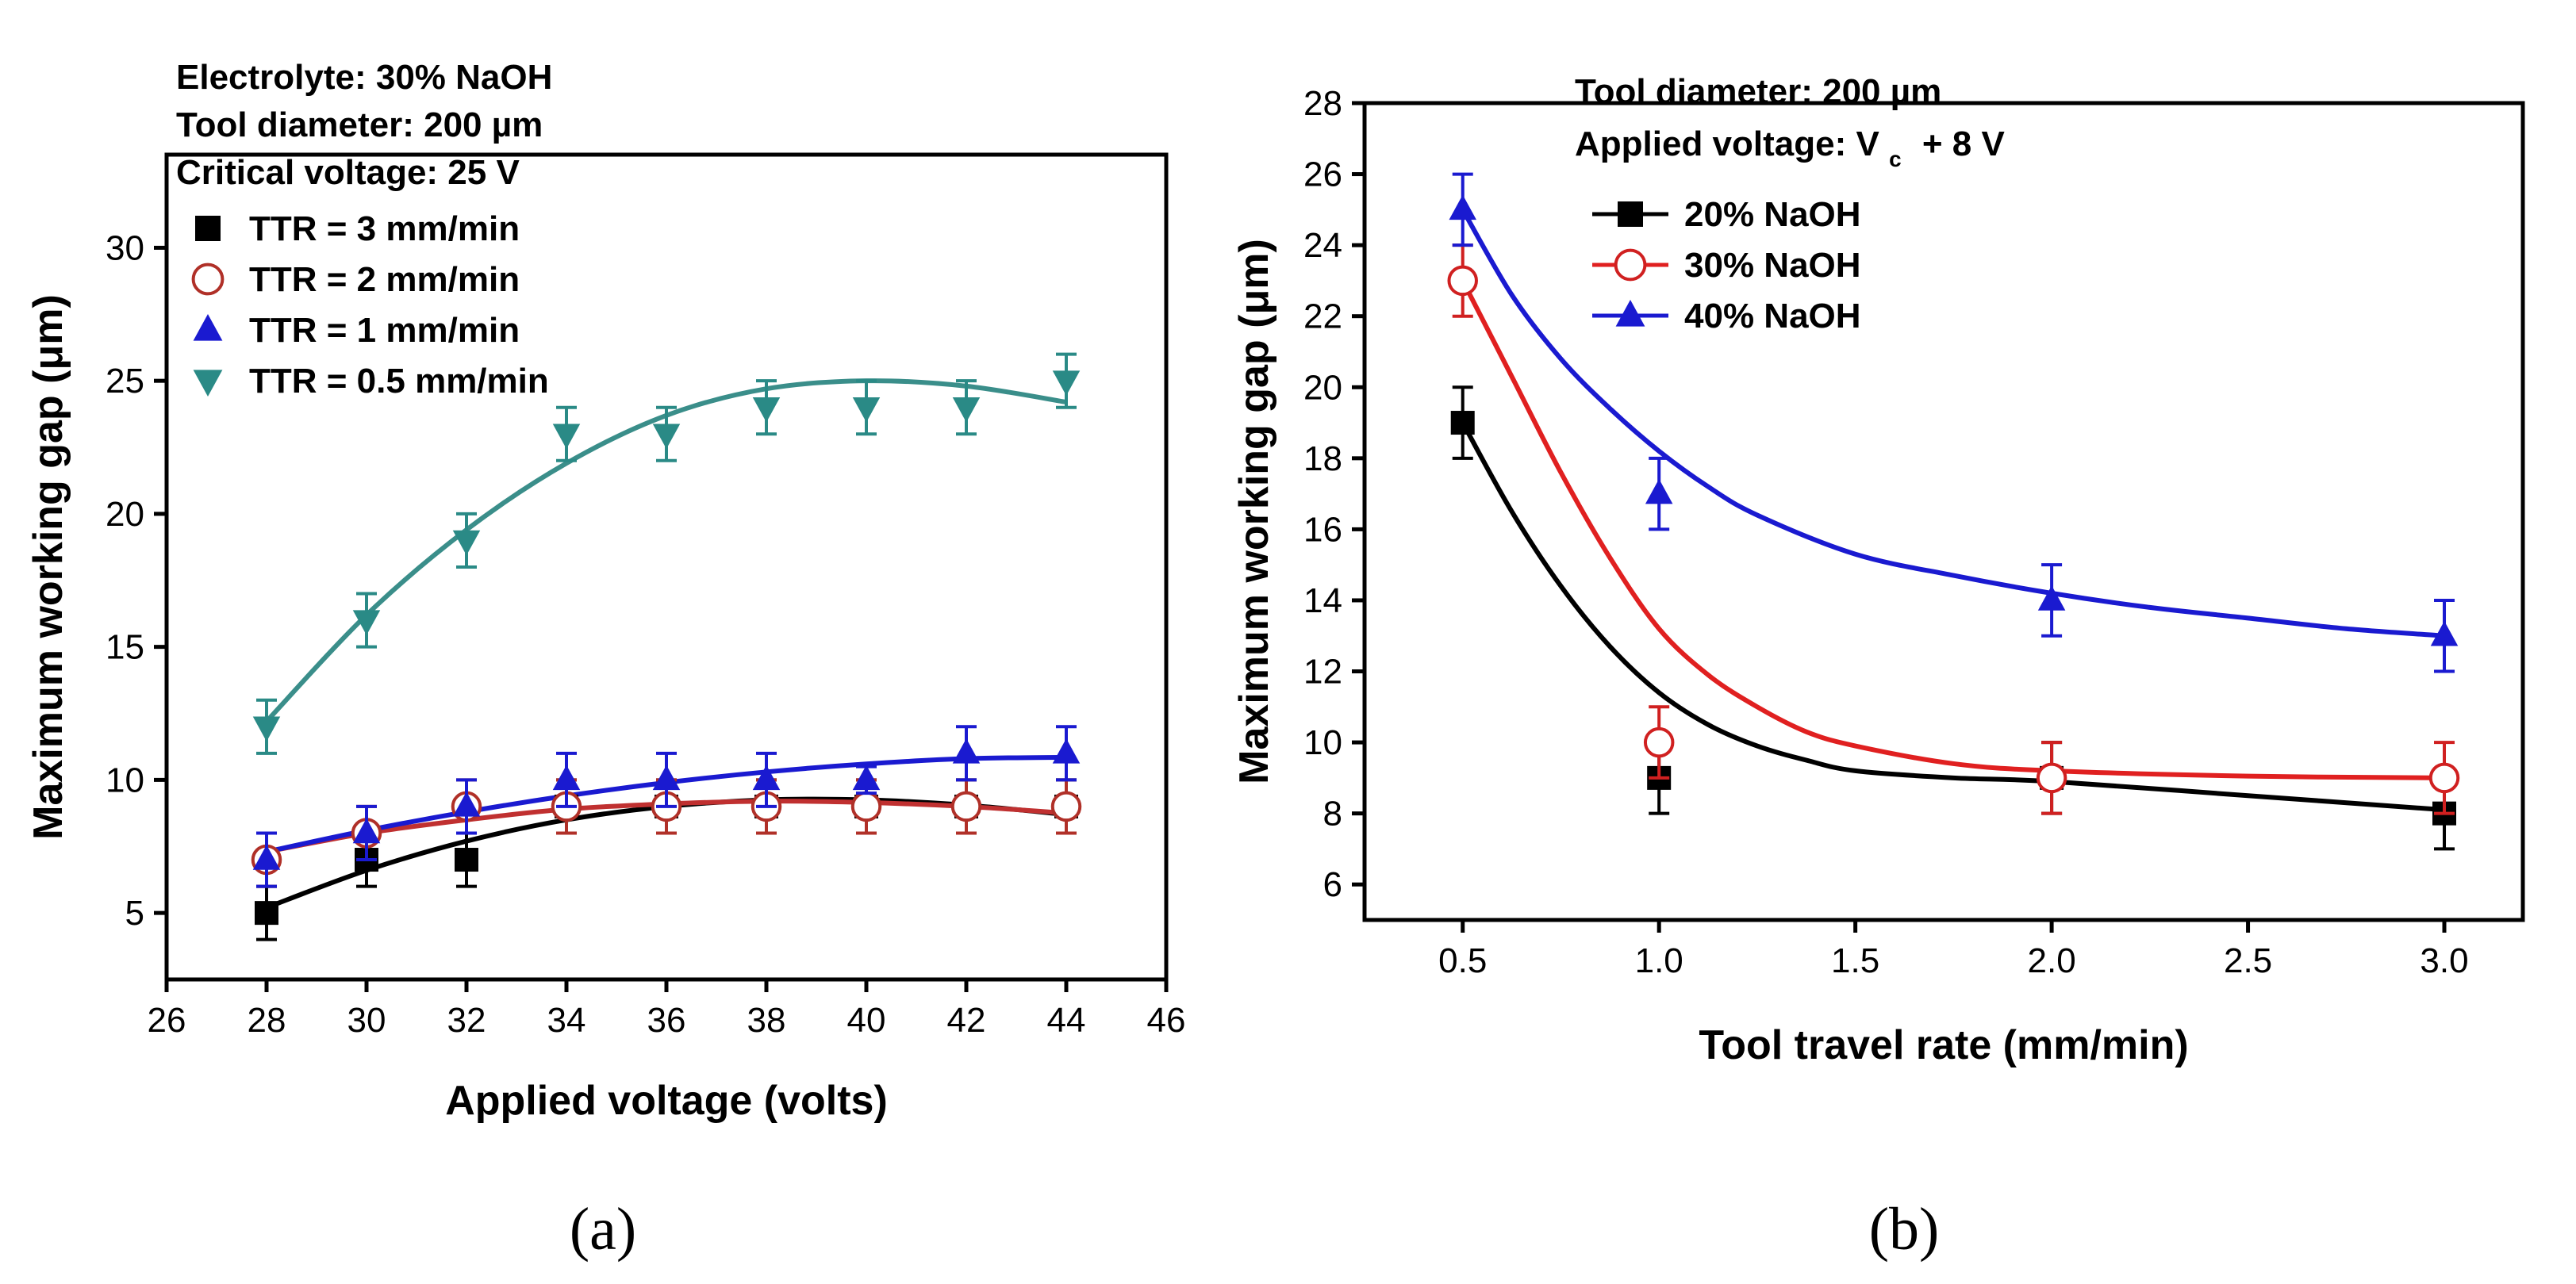  Describe the element at coordinates (1322, 174) in the screenshot. I see `panel-b-y-tick-label: 26` at that location.